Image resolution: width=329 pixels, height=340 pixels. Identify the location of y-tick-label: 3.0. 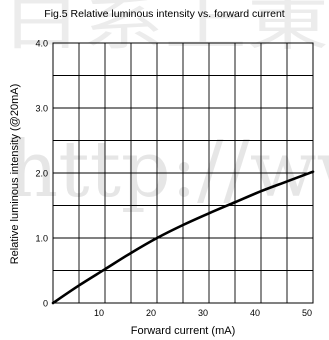
(41, 109).